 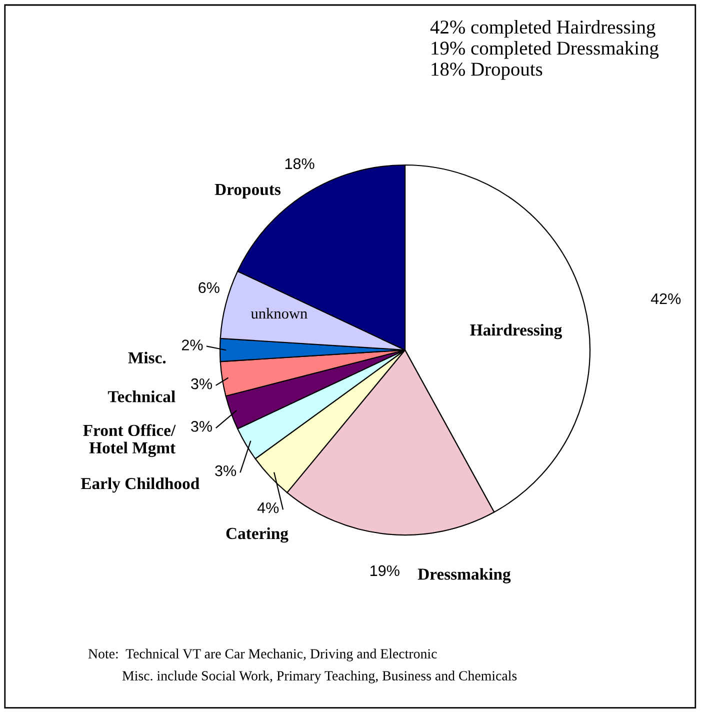 What do you see at coordinates (544, 50) in the screenshot?
I see `text: 42% completed Hairdressing 19% completed Dressmaking 18% Dropouts` at bounding box center [544, 50].